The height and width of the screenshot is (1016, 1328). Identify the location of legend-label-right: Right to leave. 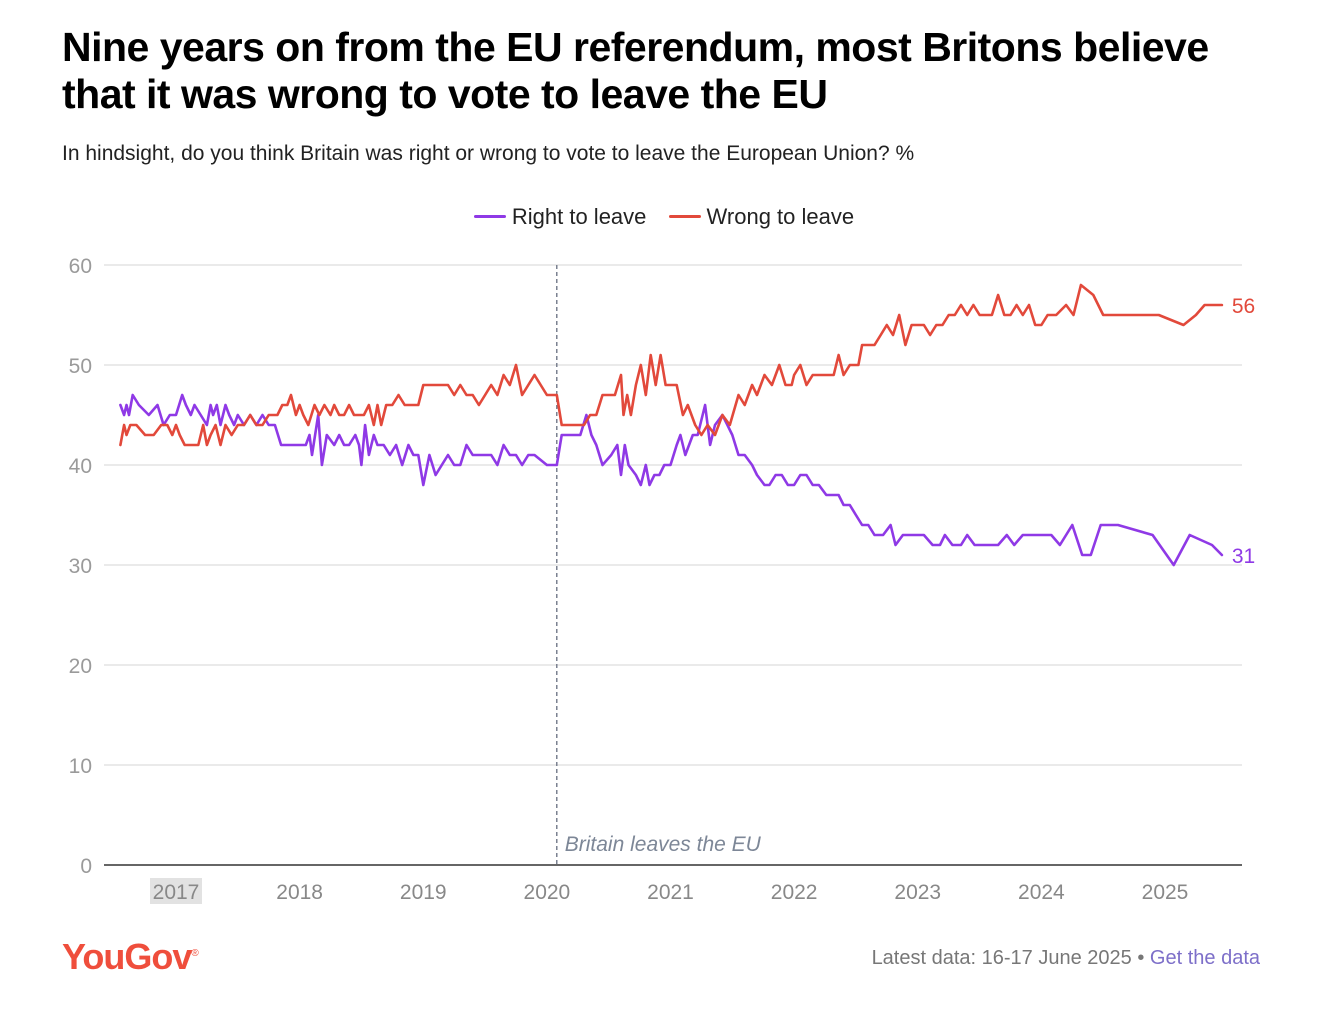
(579, 216).